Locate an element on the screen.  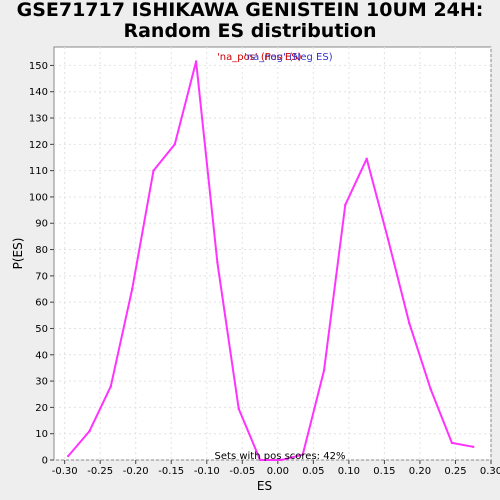
legend: 'na_pos' (Pos ES)'na_neg' (Neg ES) is located at coordinates (275, 57).